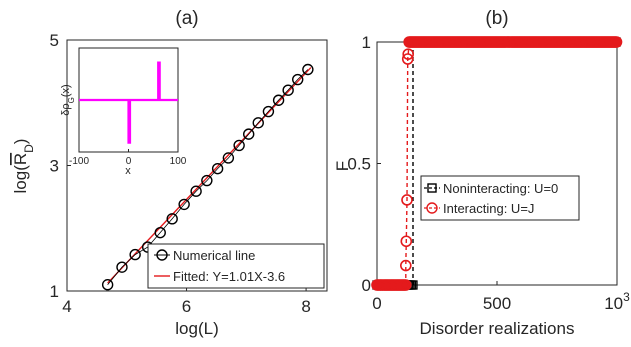 The width and height of the screenshot is (631, 347). I want to click on inset-signal-line, so click(128, 102).